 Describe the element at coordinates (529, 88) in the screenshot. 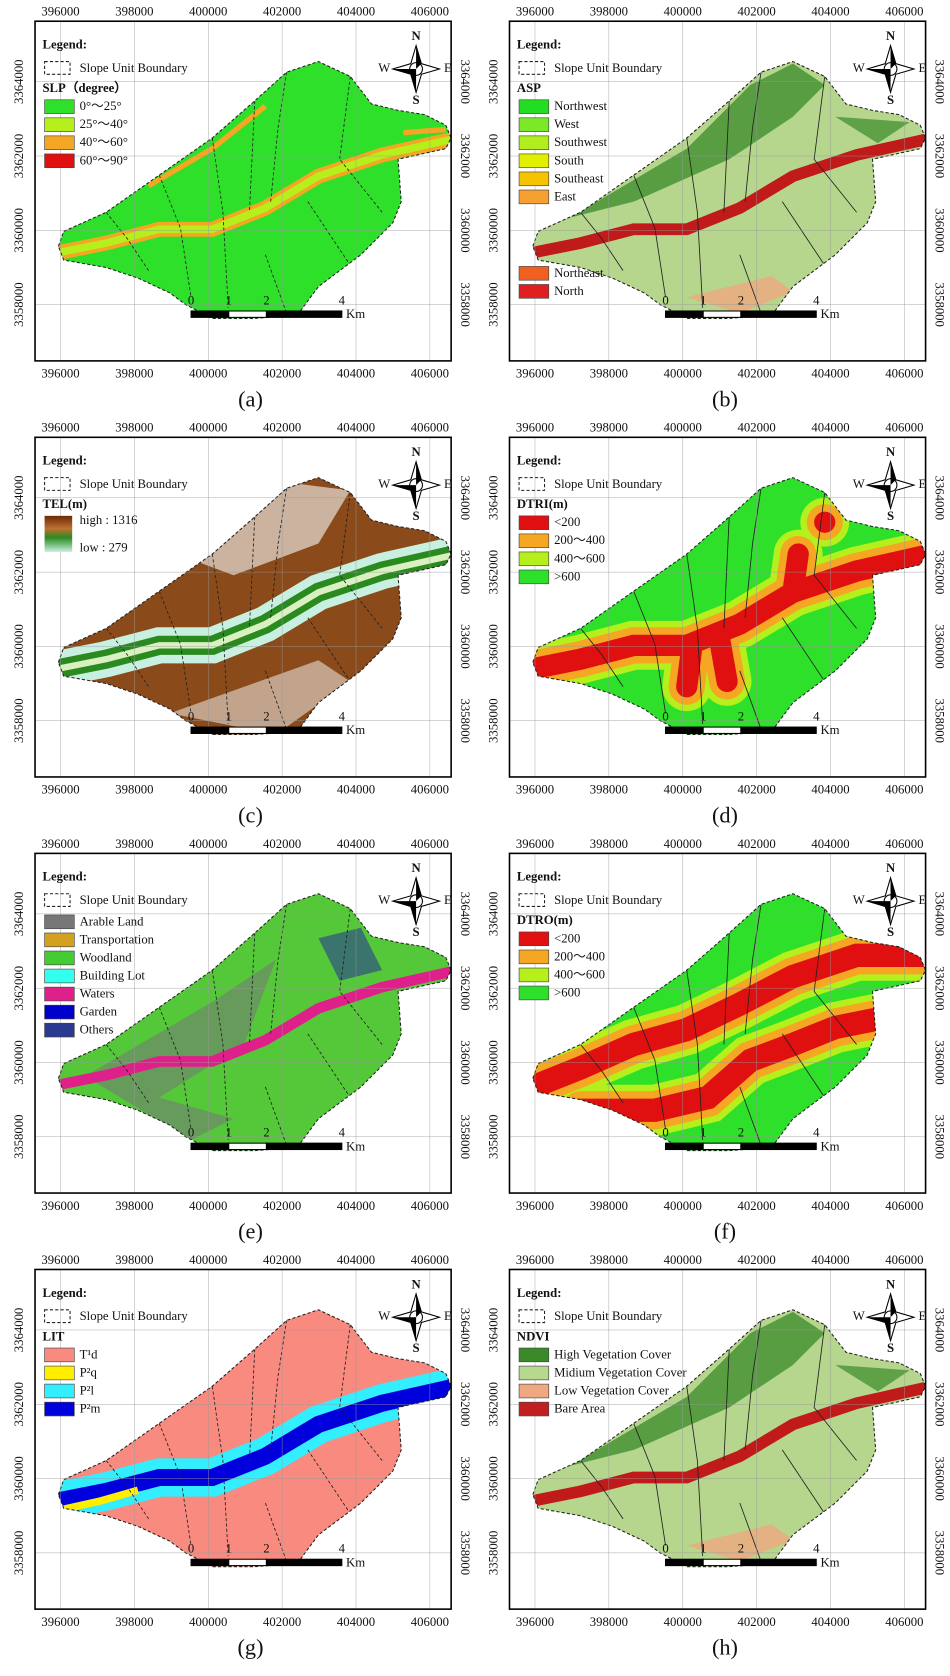

I see `factor-title: ASP` at that location.